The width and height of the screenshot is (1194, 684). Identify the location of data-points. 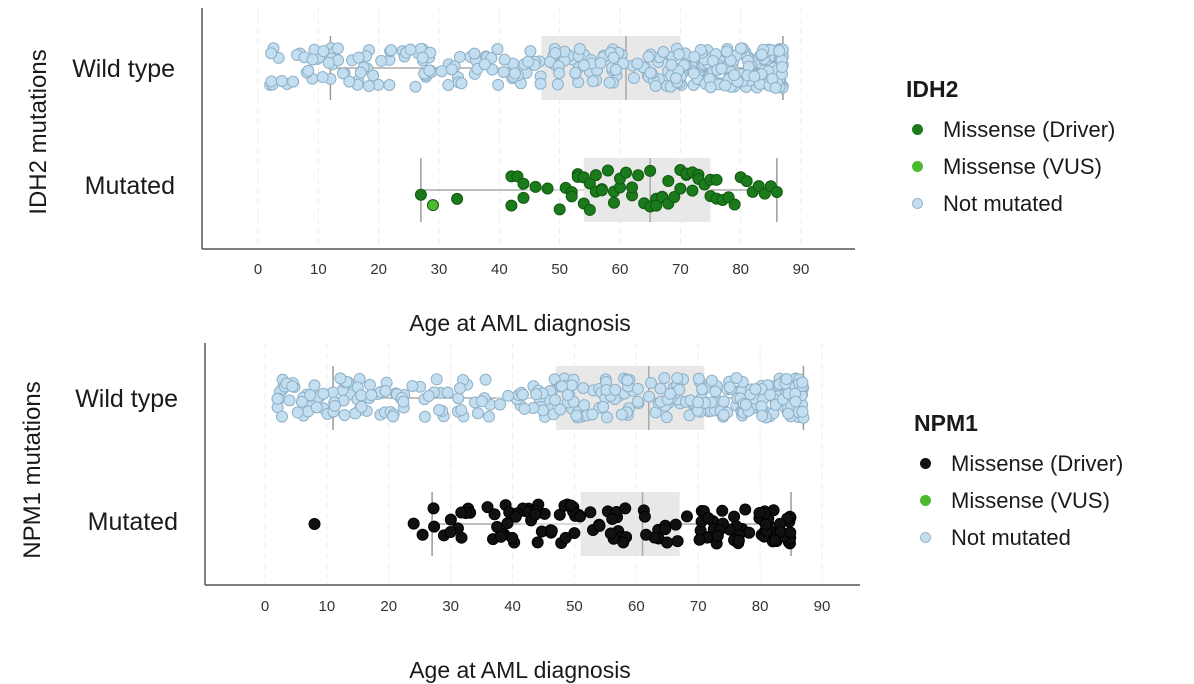
(526, 129).